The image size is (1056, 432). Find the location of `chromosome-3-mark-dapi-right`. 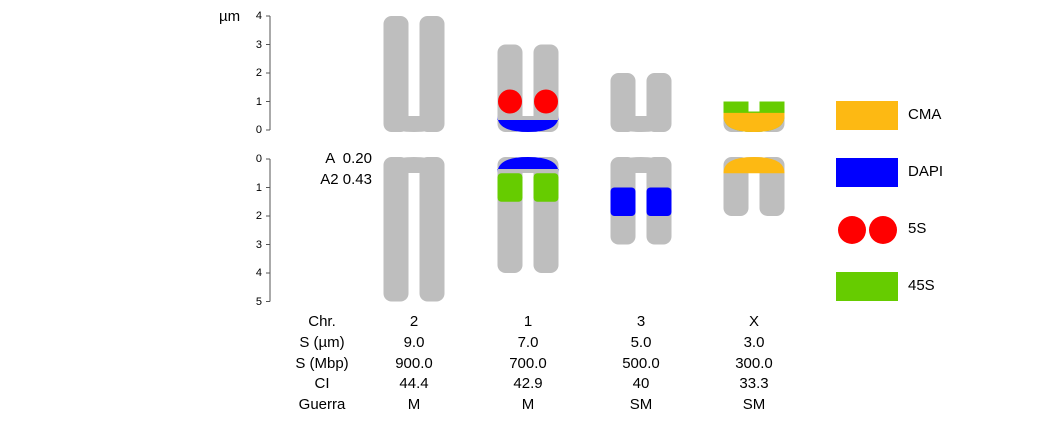

chromosome-3-mark-dapi-right is located at coordinates (659, 201).